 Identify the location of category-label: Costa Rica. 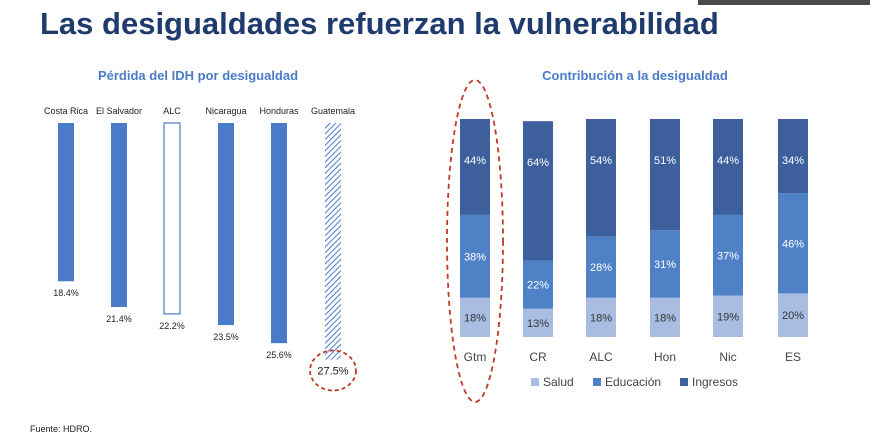
(66, 111).